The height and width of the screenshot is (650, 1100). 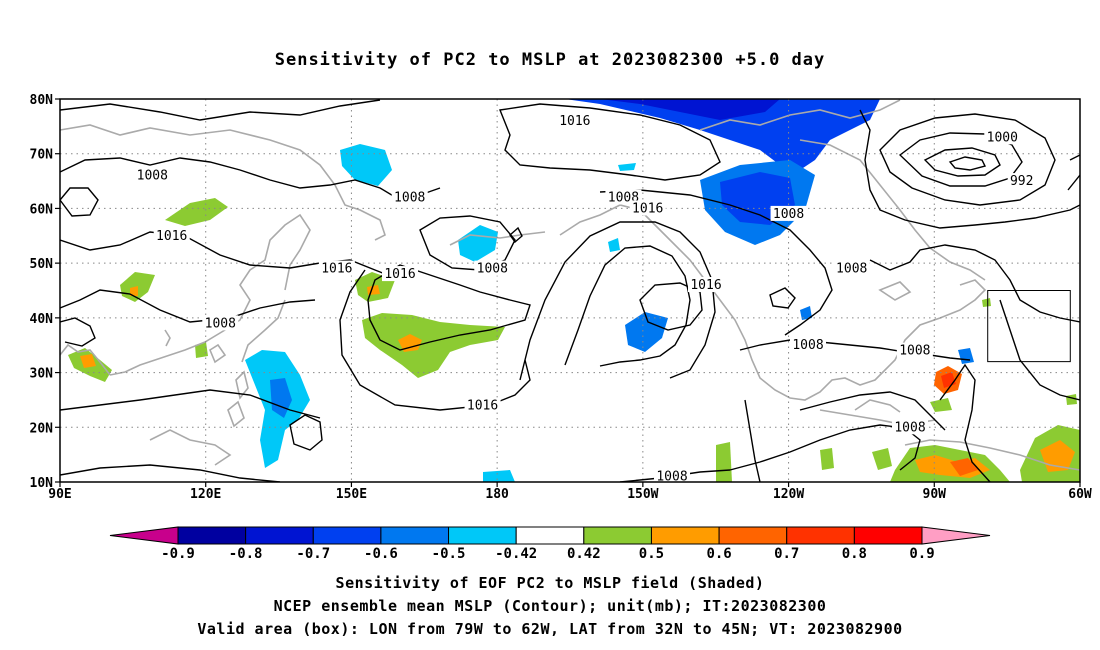 What do you see at coordinates (178, 554) in the screenshot?
I see `colorbar-level-label: -0.9` at bounding box center [178, 554].